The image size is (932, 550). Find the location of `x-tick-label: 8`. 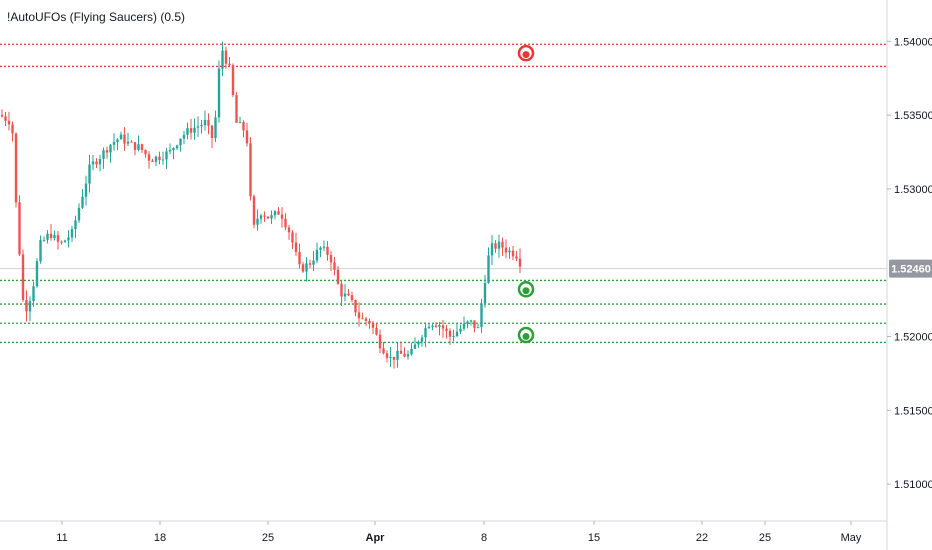

x-tick-label: 8 is located at coordinates (484, 538).